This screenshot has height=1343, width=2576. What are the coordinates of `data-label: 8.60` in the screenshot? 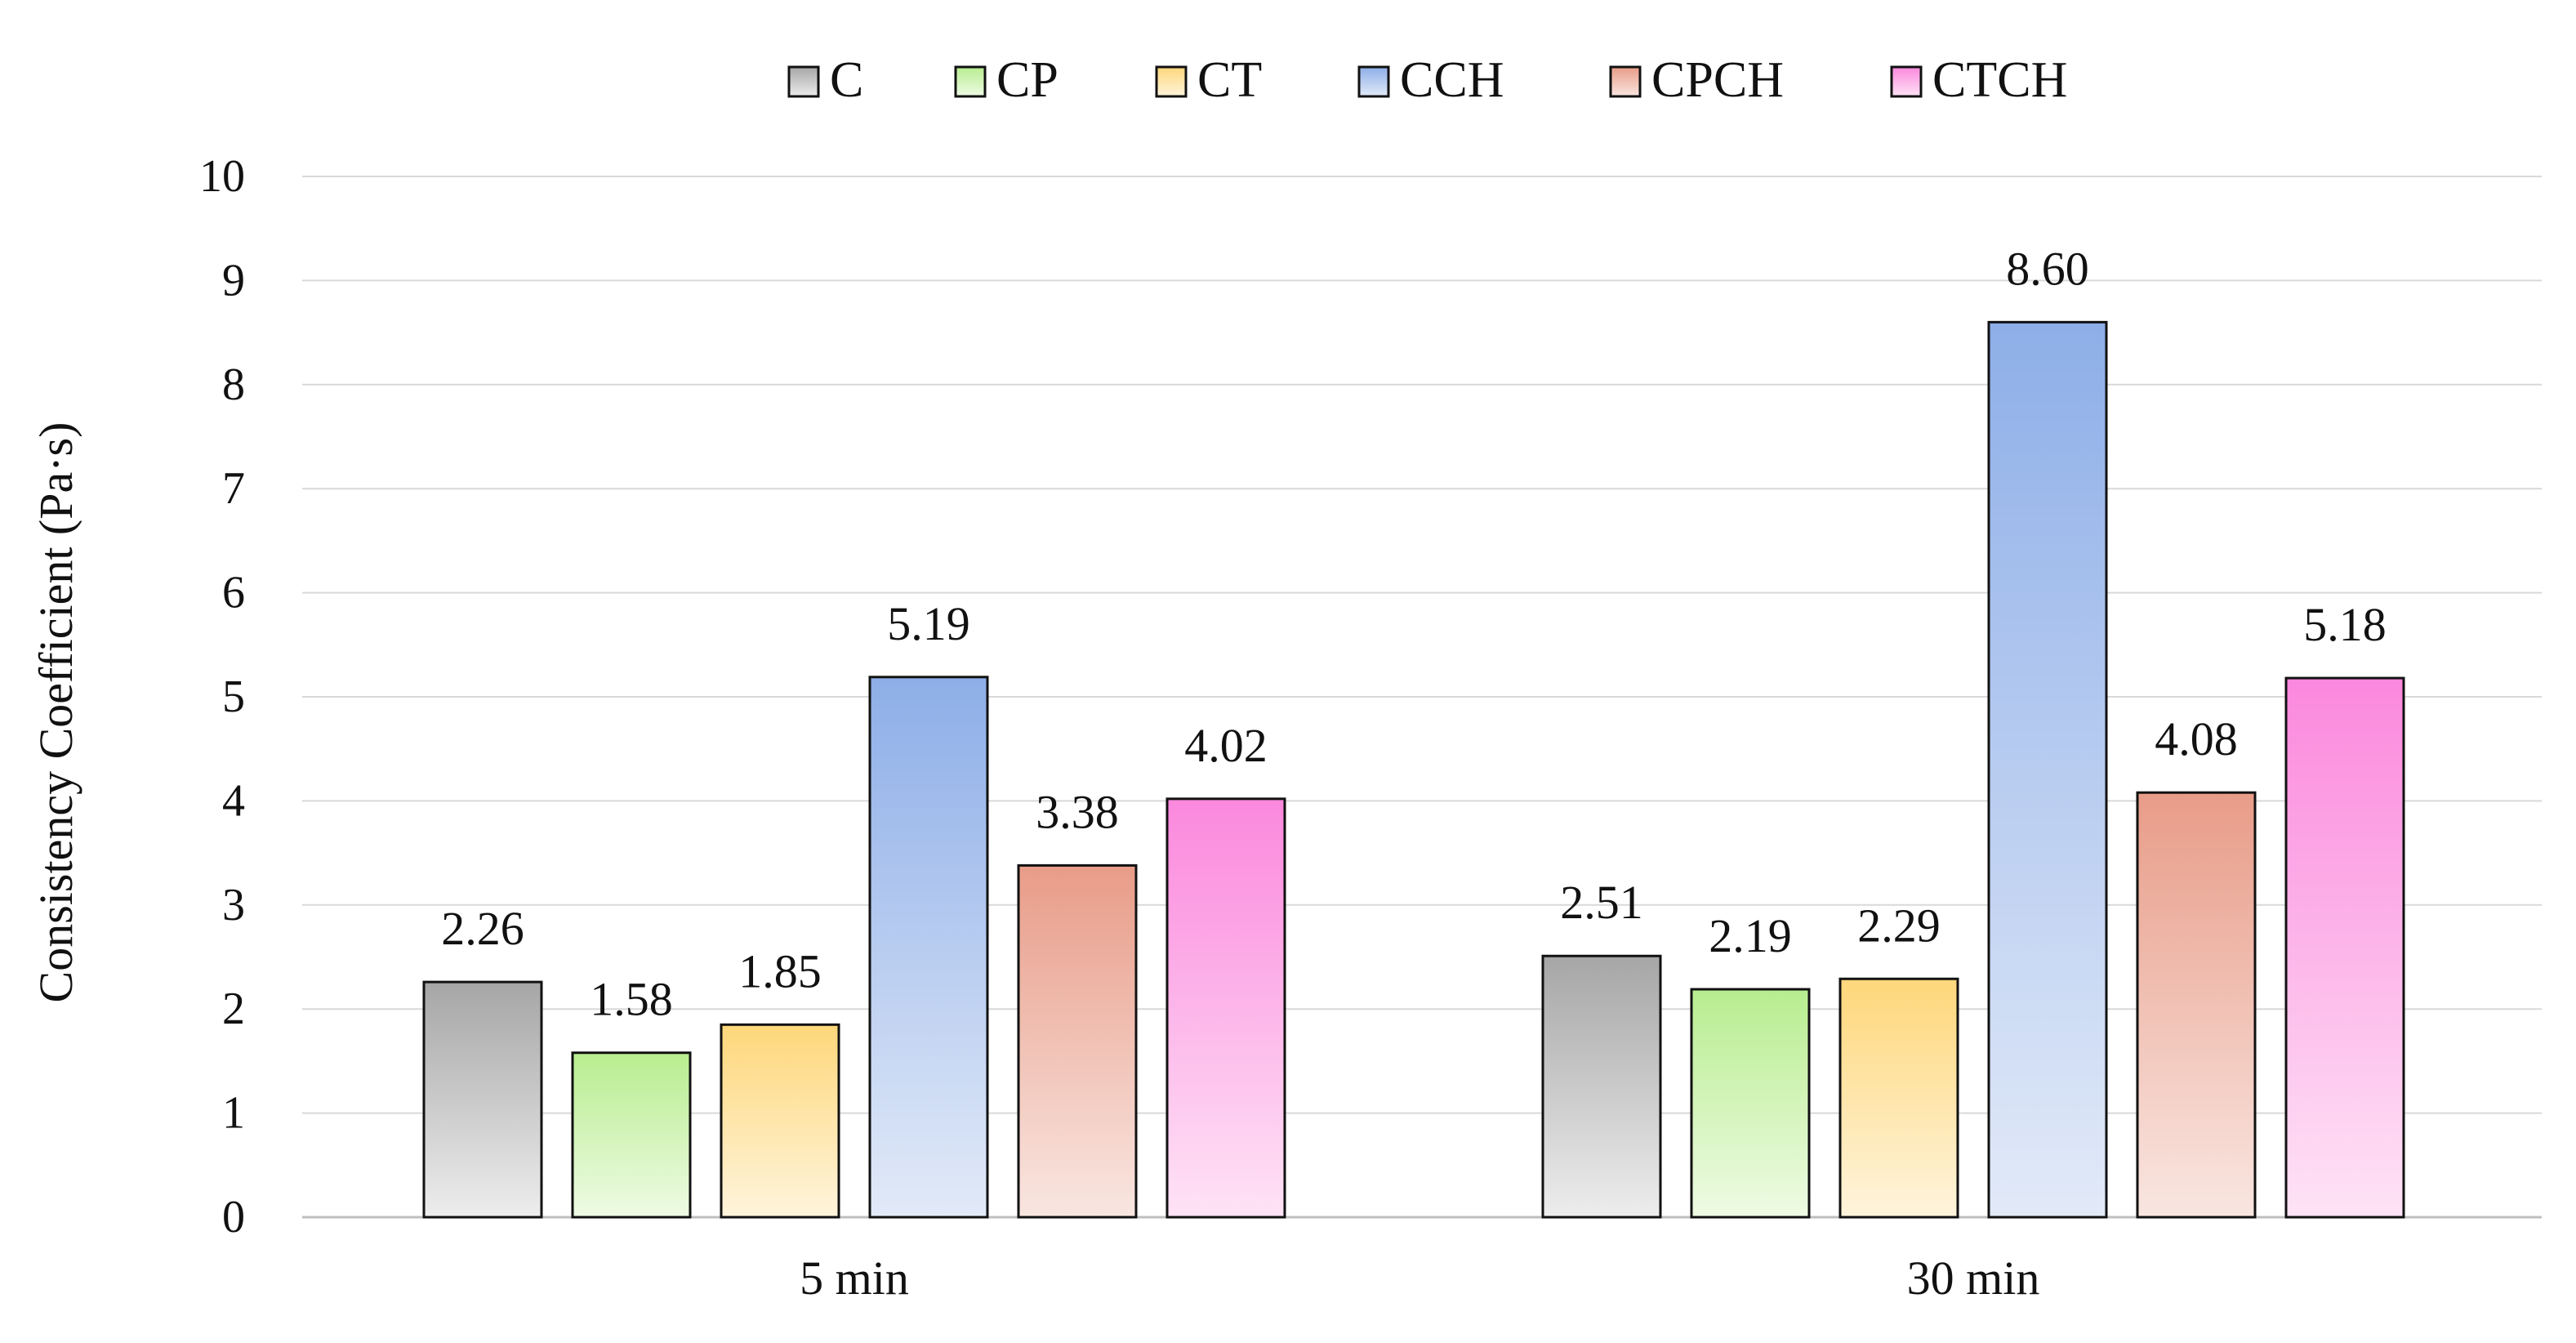 It's located at (2047, 268).